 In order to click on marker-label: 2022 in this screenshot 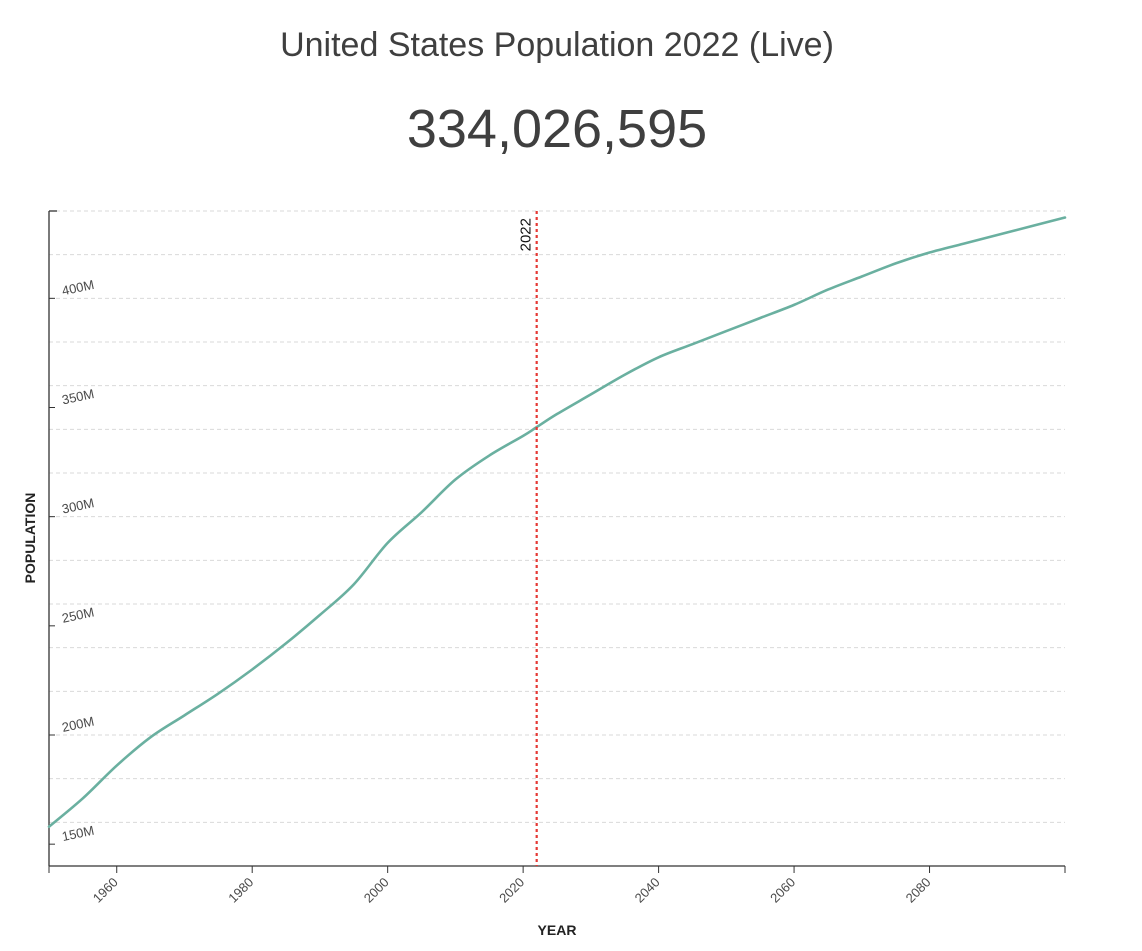, I will do `click(526, 234)`.